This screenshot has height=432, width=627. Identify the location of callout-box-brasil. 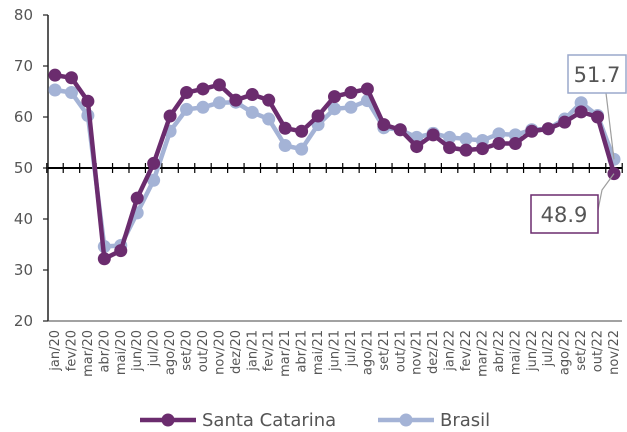
(597, 74).